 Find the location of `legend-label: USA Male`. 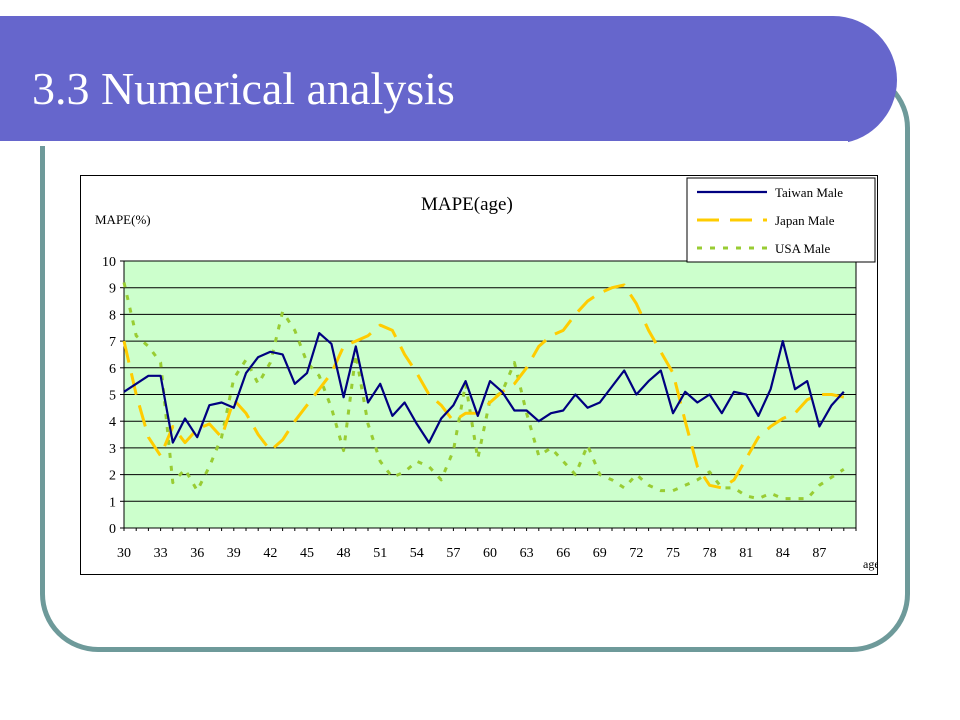

legend-label: USA Male is located at coordinates (802, 248).